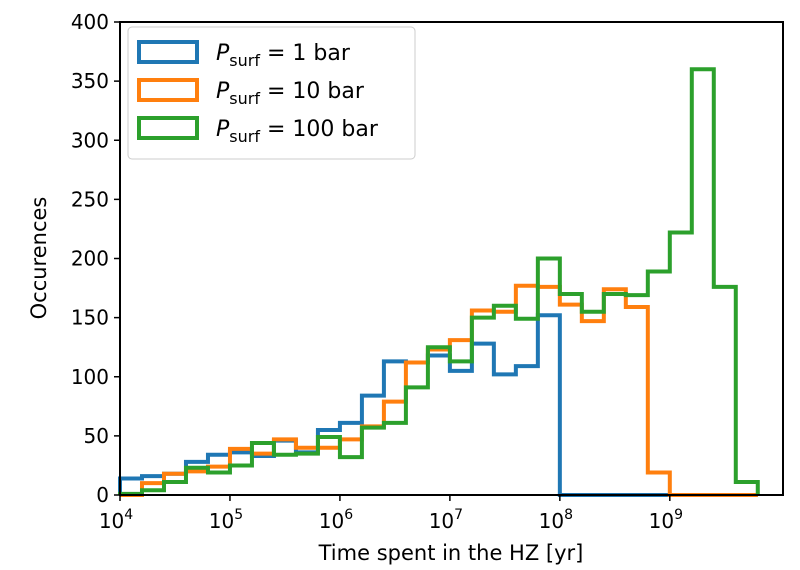 Image resolution: width=800 pixels, height=570 pixels. I want to click on legend-box, so click(271, 93).